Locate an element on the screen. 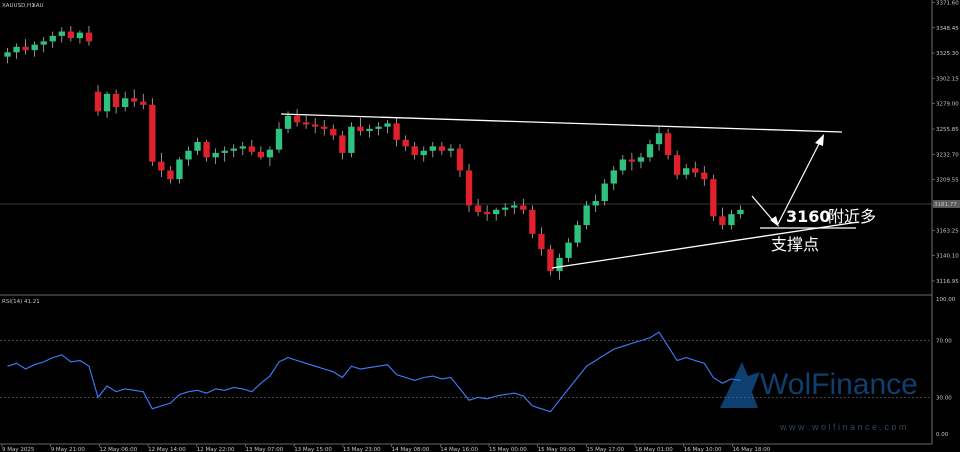 This screenshot has height=452, width=960. annotation-text-1: 附近多 is located at coordinates (852, 216).